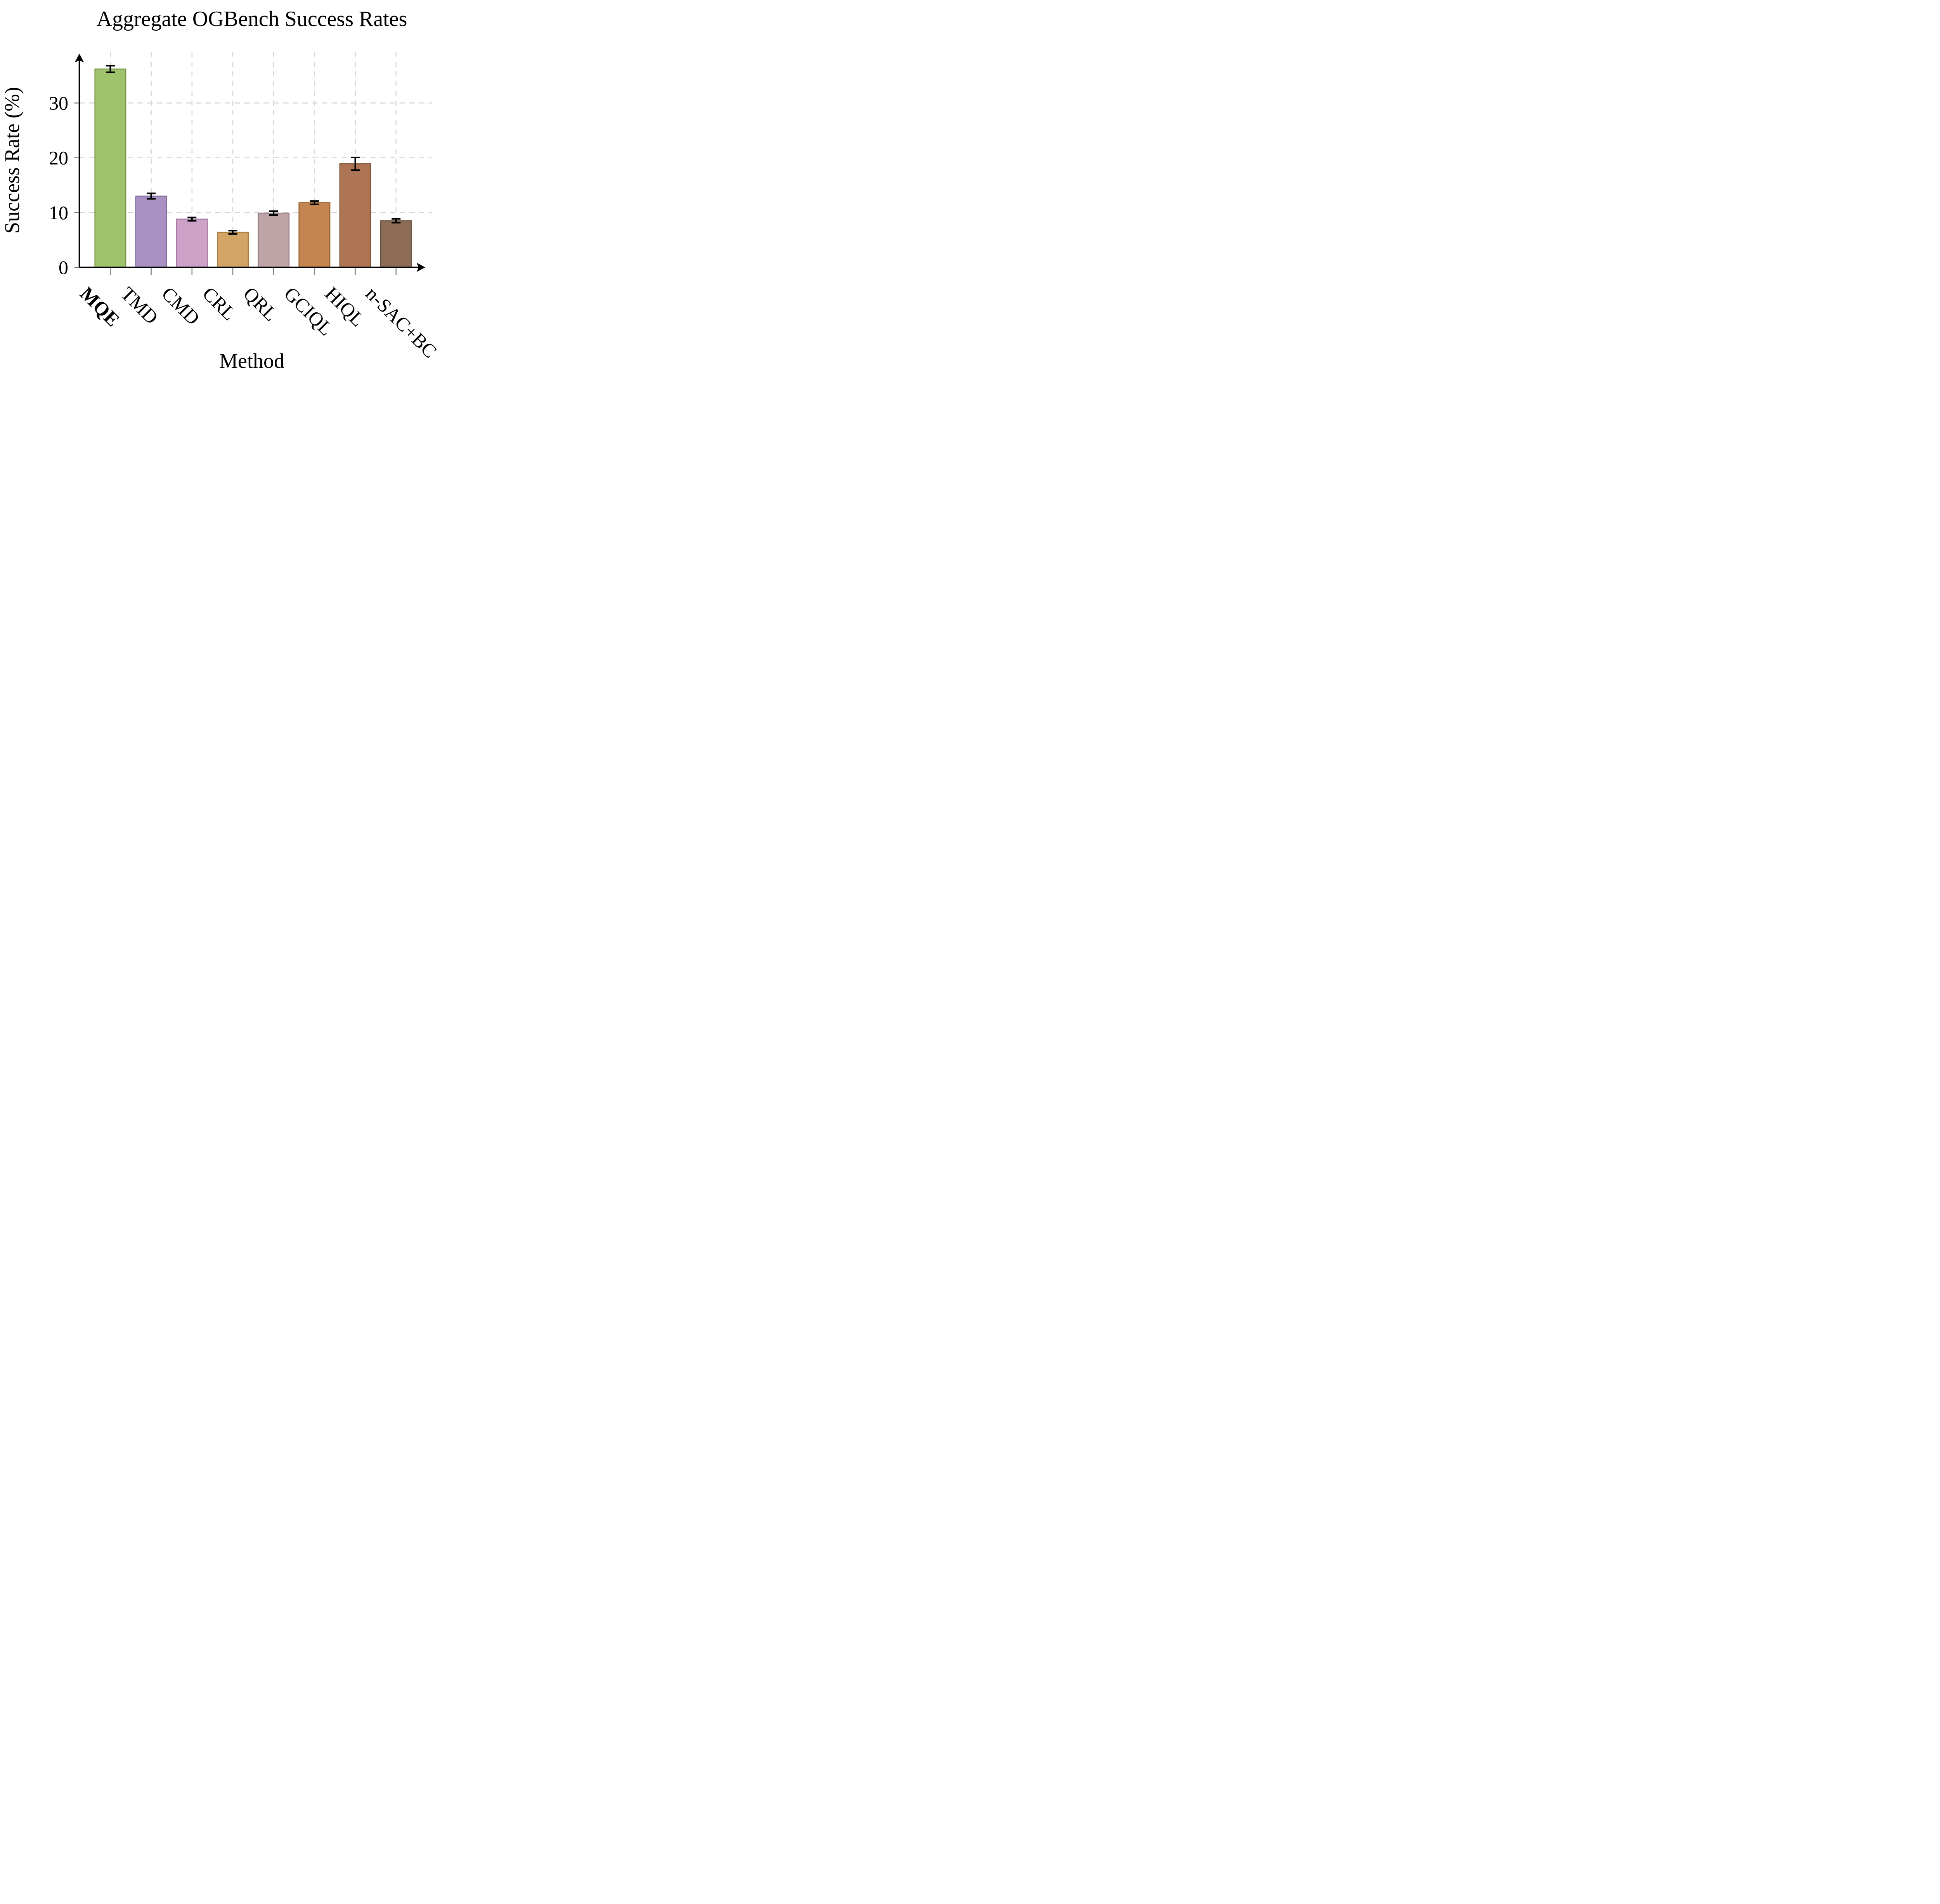 This screenshot has height=1904, width=1940. I want to click on bar-CMD, so click(192, 243).